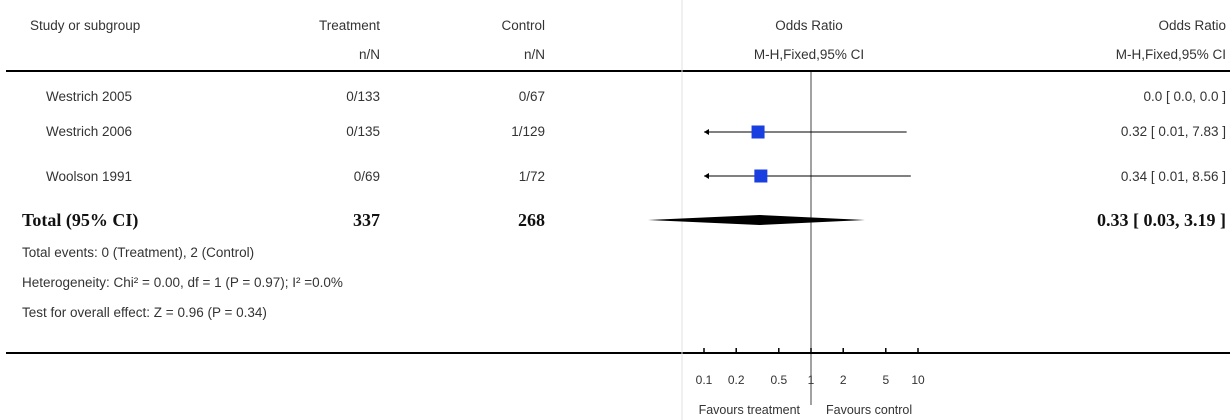 The height and width of the screenshot is (420, 1230). What do you see at coordinates (363, 96) in the screenshot?
I see `study-treatment: 0/133` at bounding box center [363, 96].